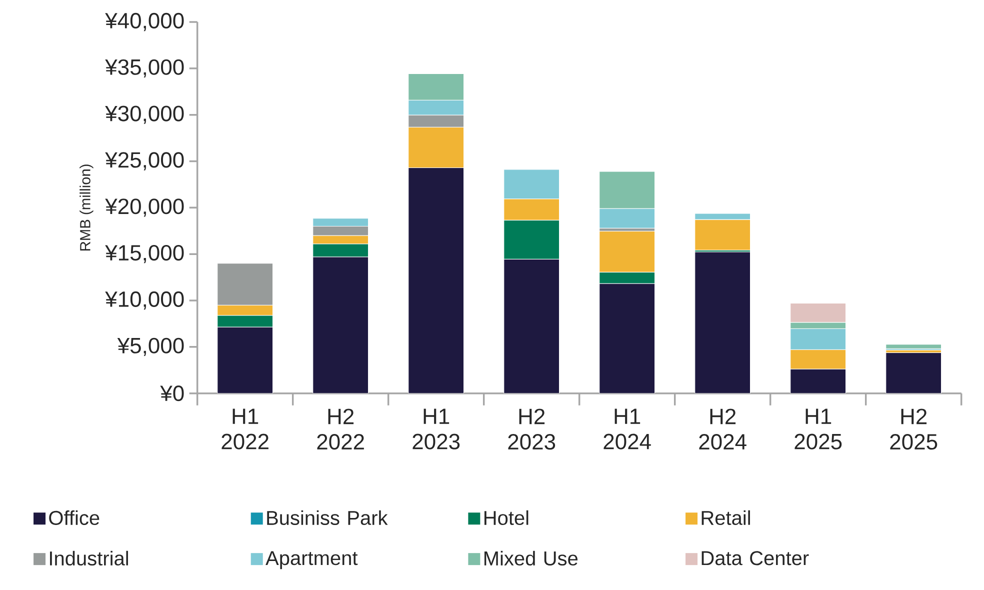 This screenshot has width=984, height=590. What do you see at coordinates (144, 300) in the screenshot?
I see `y-tick-label: ¥10,000` at bounding box center [144, 300].